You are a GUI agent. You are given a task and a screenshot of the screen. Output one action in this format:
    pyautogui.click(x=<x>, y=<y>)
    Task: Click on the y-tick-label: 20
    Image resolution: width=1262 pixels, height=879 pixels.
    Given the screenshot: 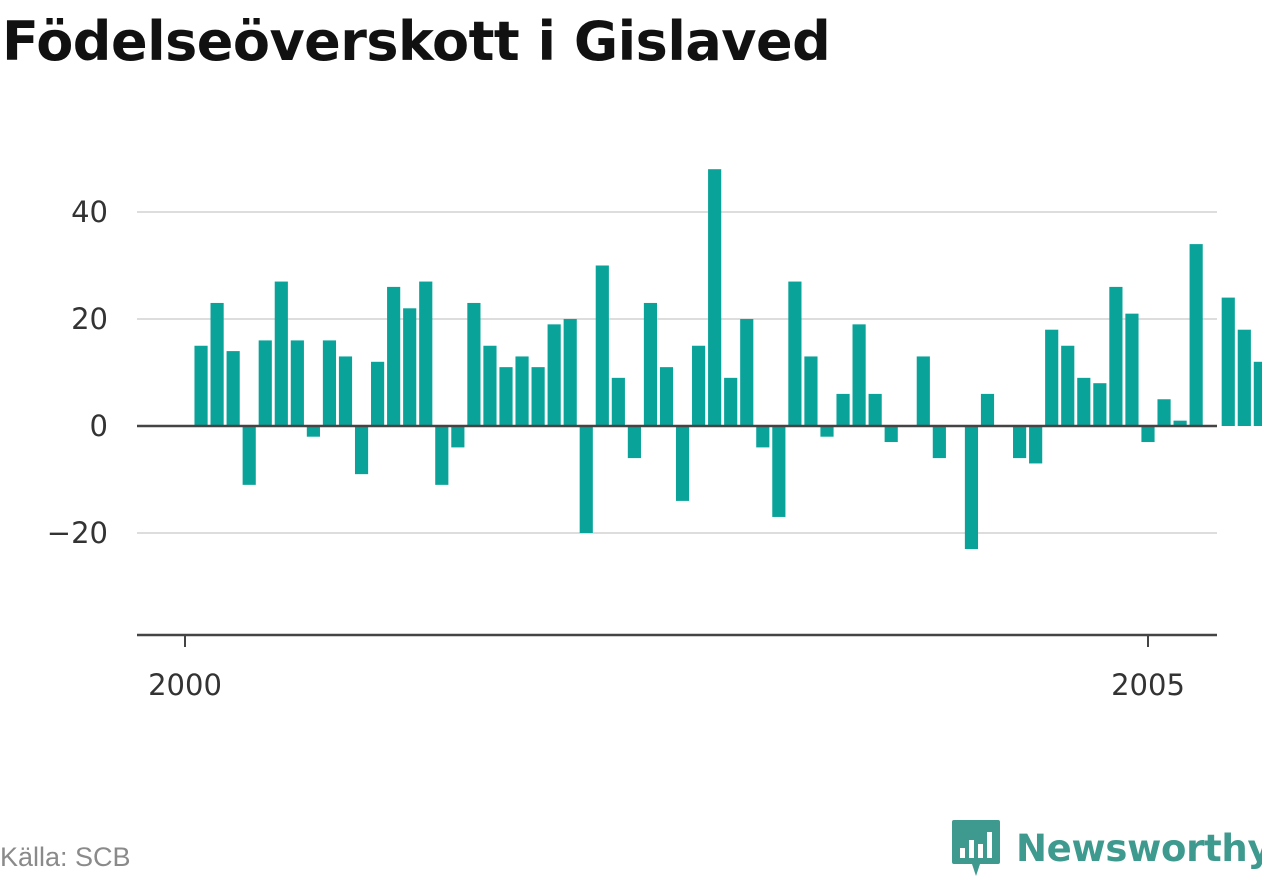 What is the action you would take?
    pyautogui.click(x=89, y=319)
    